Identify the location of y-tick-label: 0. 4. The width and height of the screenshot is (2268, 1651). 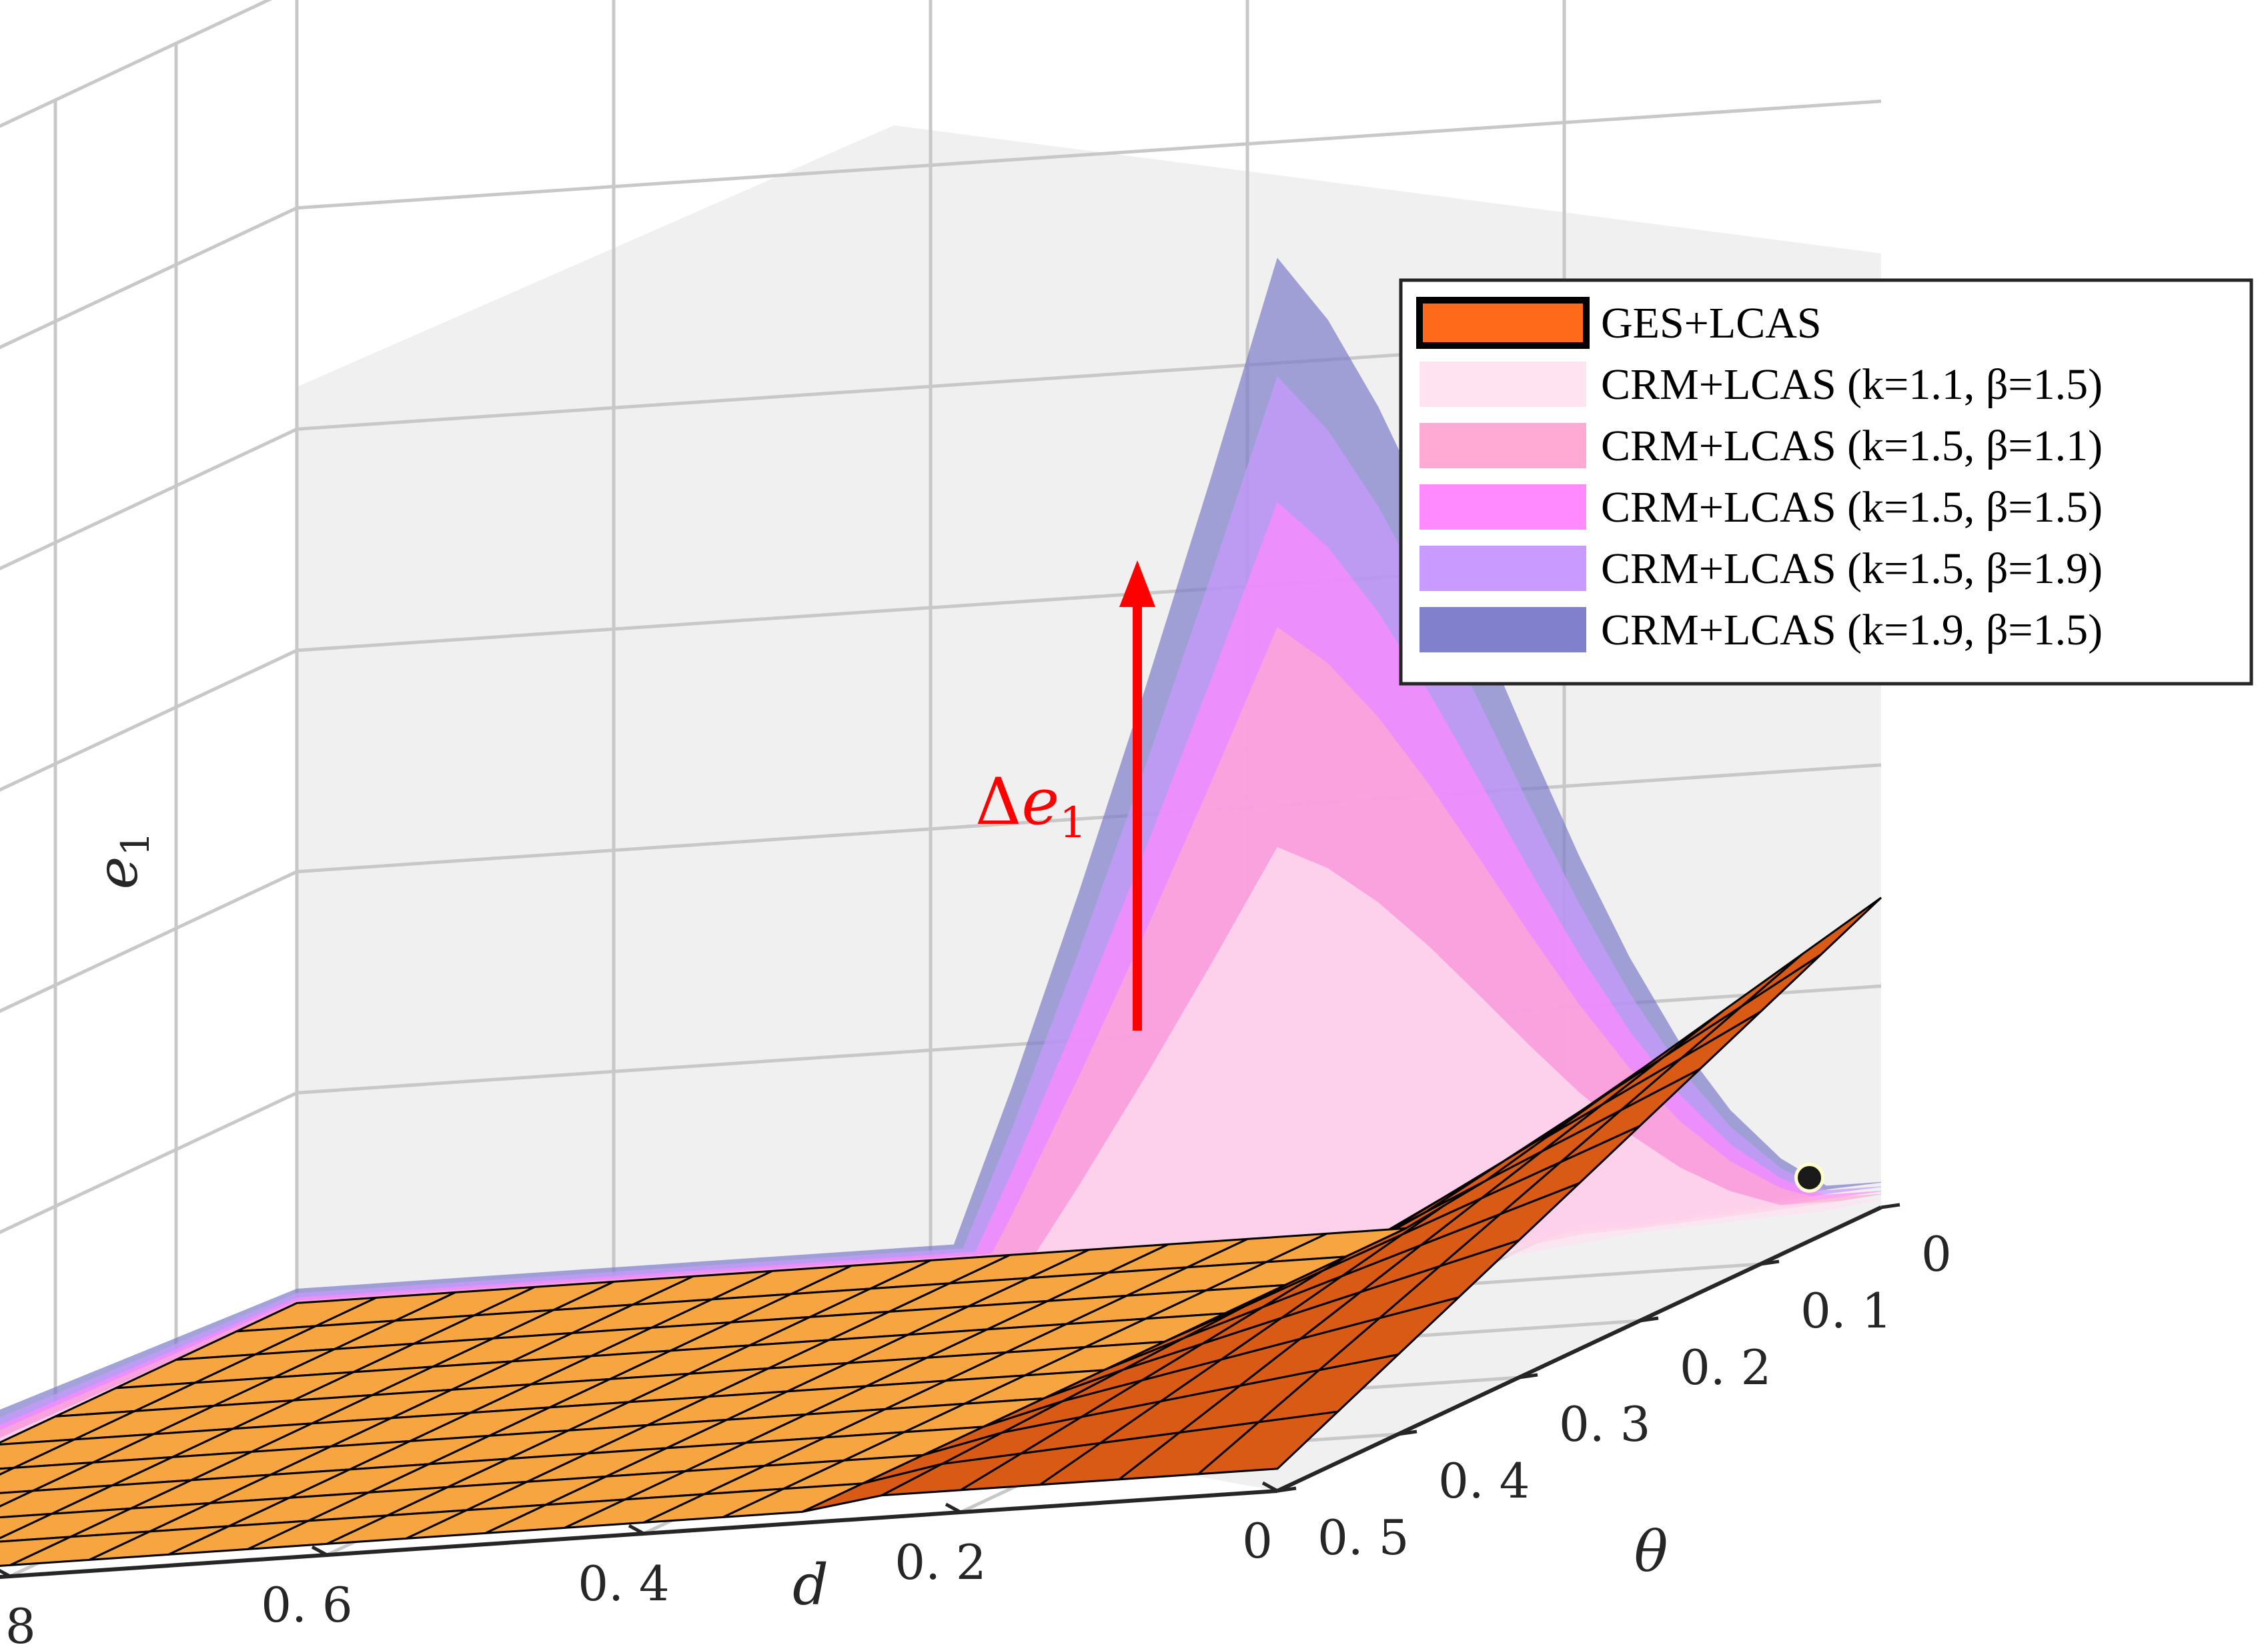
(1484, 1481).